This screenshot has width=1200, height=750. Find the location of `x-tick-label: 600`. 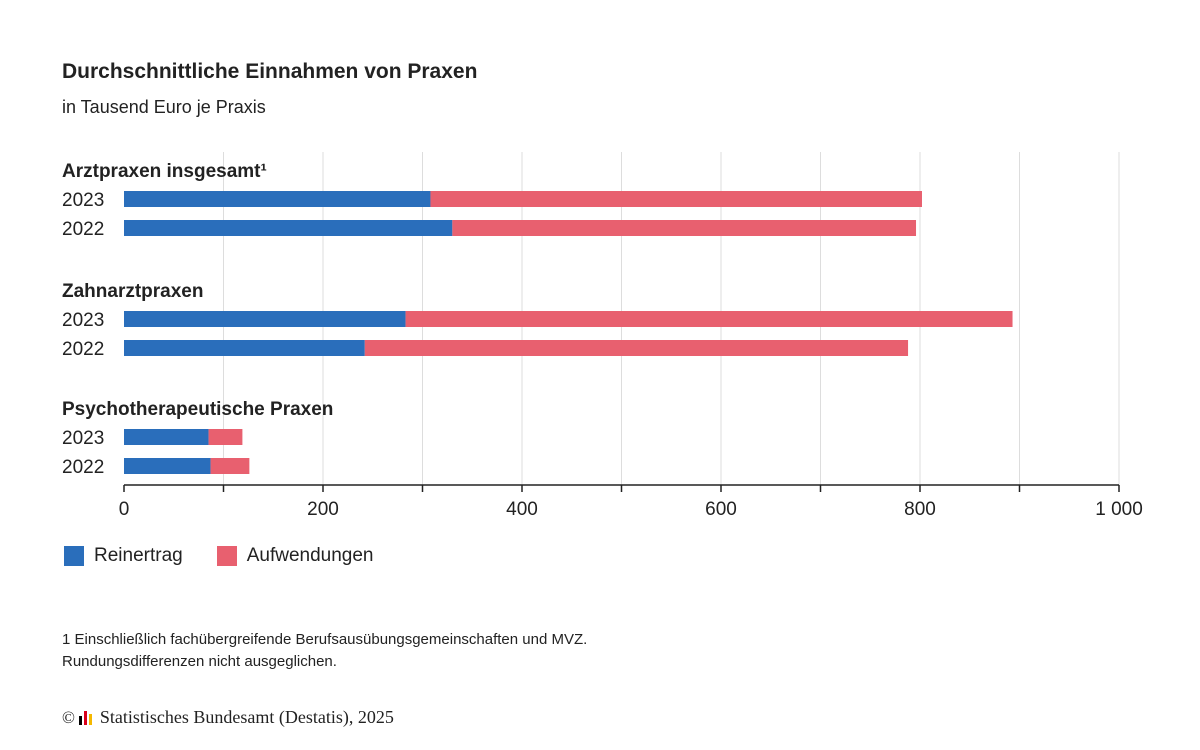

x-tick-label: 600 is located at coordinates (721, 509).